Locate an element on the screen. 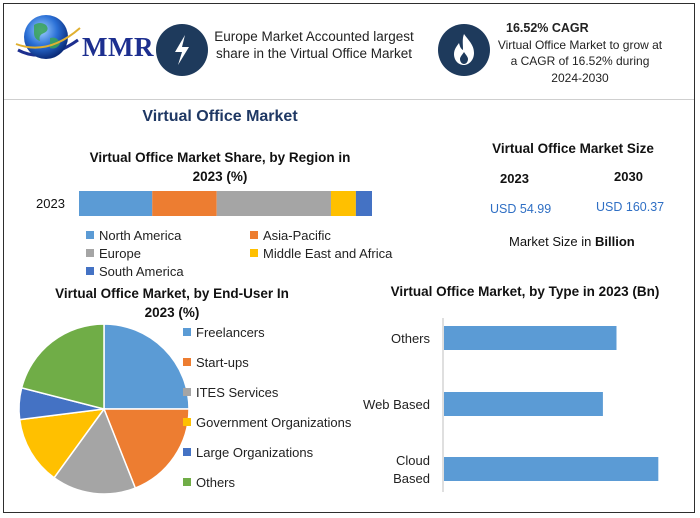  market-size-value-2030: USD 160.37 is located at coordinates (630, 207).